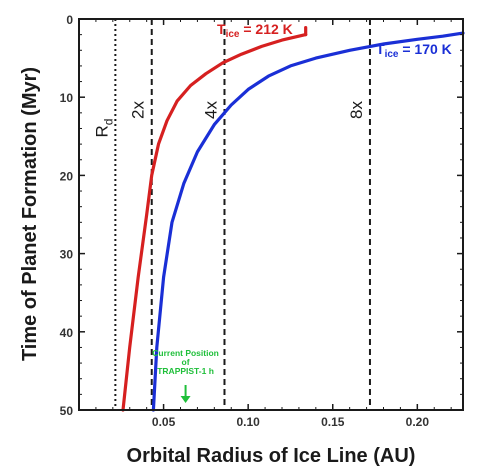  Describe the element at coordinates (67, 411) in the screenshot. I see `y-tick-label: 50` at that location.